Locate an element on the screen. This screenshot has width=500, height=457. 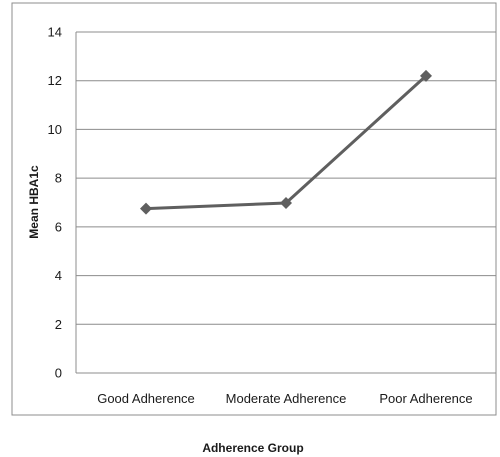
y-tick-label: 14 is located at coordinates (55, 32).